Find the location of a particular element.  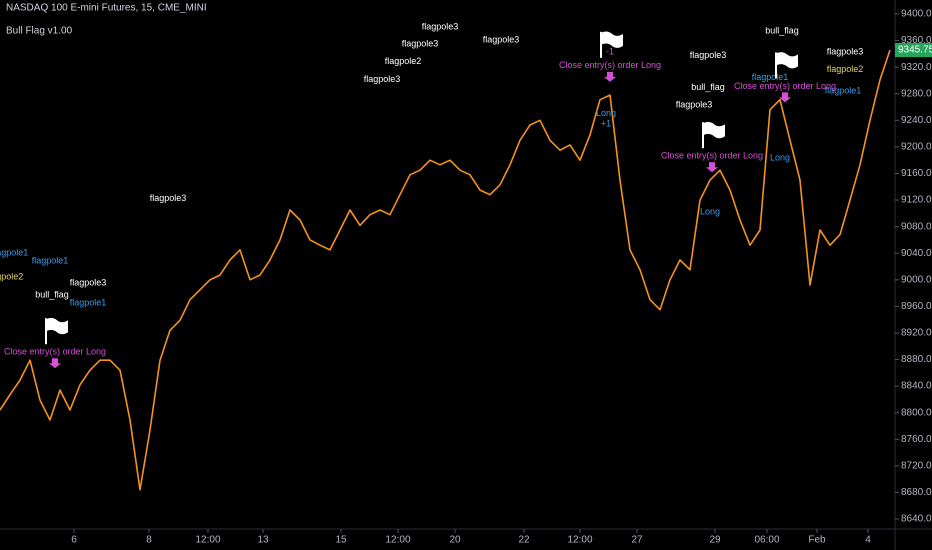

chart-title: NASDAQ 100 E-mini Futures, 15, CME_MINI is located at coordinates (106, 8).